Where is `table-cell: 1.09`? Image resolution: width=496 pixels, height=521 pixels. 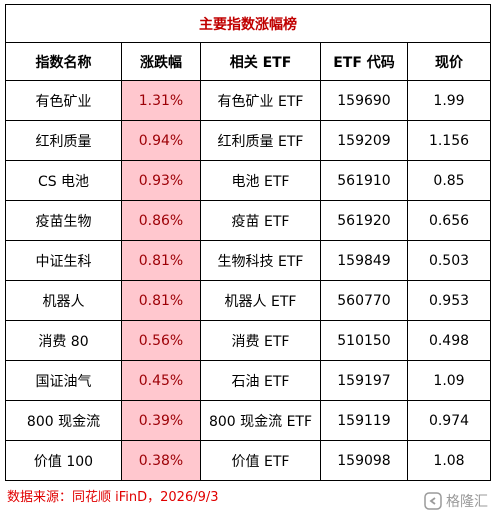 table-cell: 1.09 is located at coordinates (449, 380).